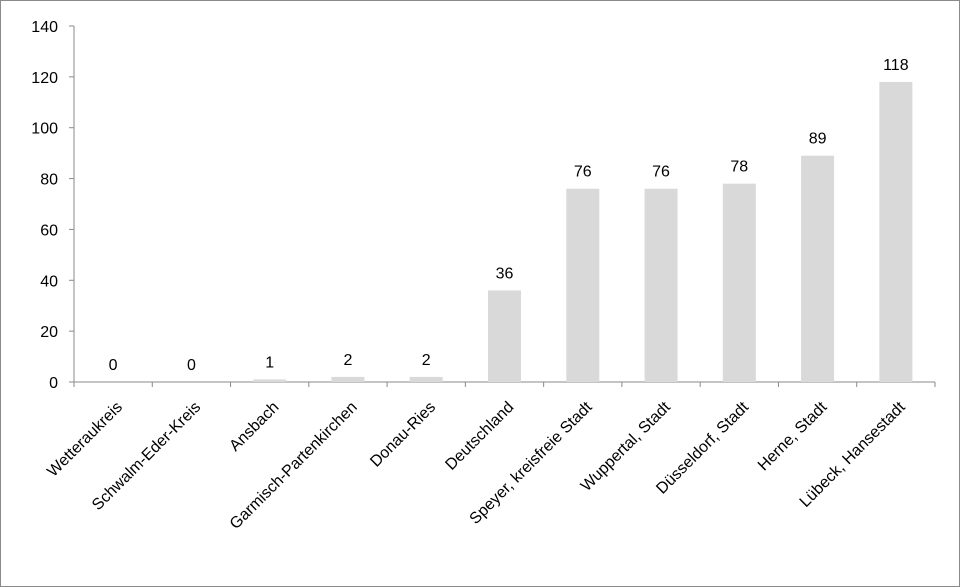  Describe the element at coordinates (44, 27) in the screenshot. I see `y-tick-label: 140` at that location.